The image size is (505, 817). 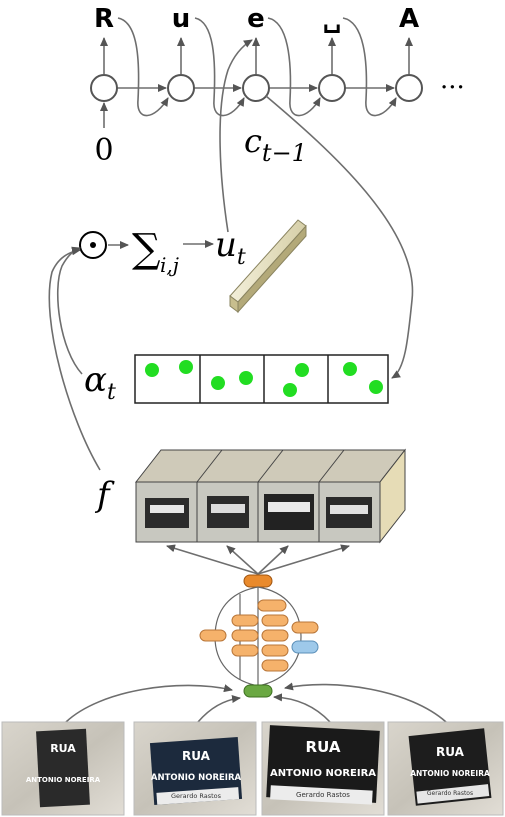 What do you see at coordinates (196, 756) in the screenshot?
I see `sign-2-line1: RUA` at bounding box center [196, 756].